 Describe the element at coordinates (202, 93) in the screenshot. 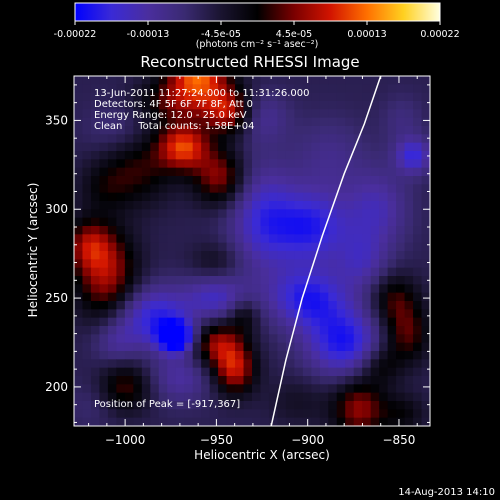

I see `annotation-line: 13-Jun-2011 11:27:24.000 to 11:31:26.000` at that location.